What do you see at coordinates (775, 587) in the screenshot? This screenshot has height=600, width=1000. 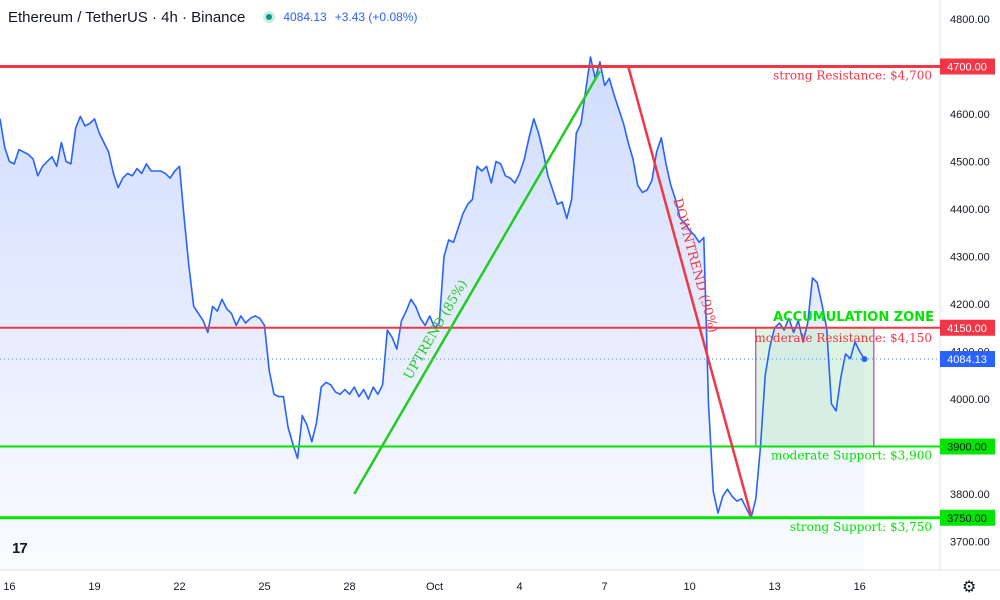 I see `x-tick-label: 13` at bounding box center [775, 587].